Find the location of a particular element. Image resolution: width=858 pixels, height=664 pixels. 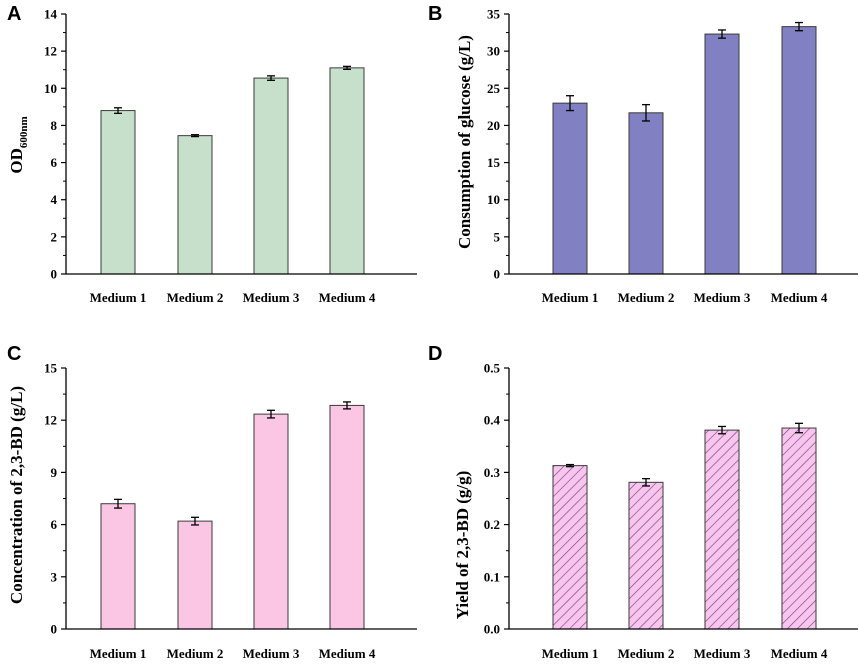

panel-c-ylabel: Concentration of 2,3-BD (g/L) is located at coordinates (16, 495).